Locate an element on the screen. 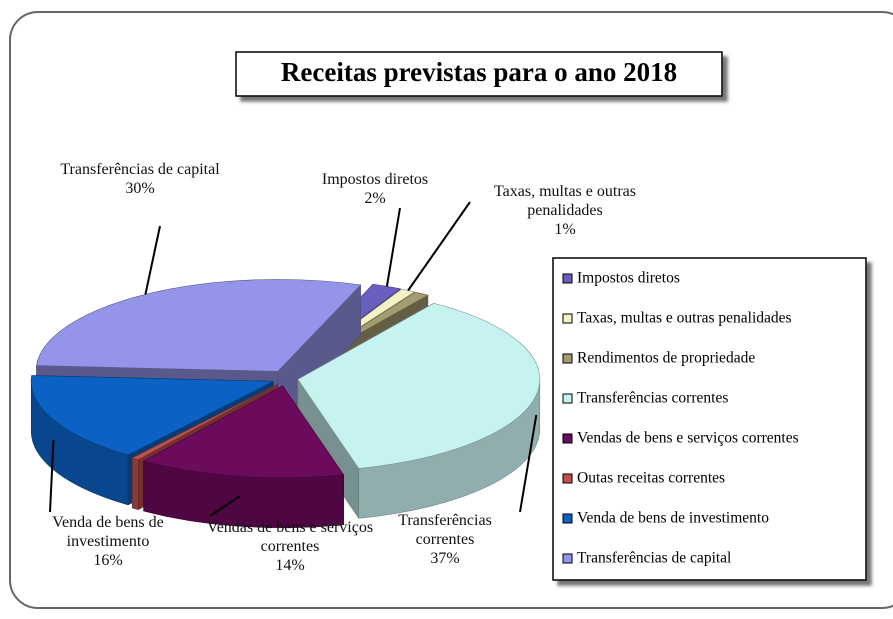  label-name: Venda de bens de investimento is located at coordinates (108, 532).